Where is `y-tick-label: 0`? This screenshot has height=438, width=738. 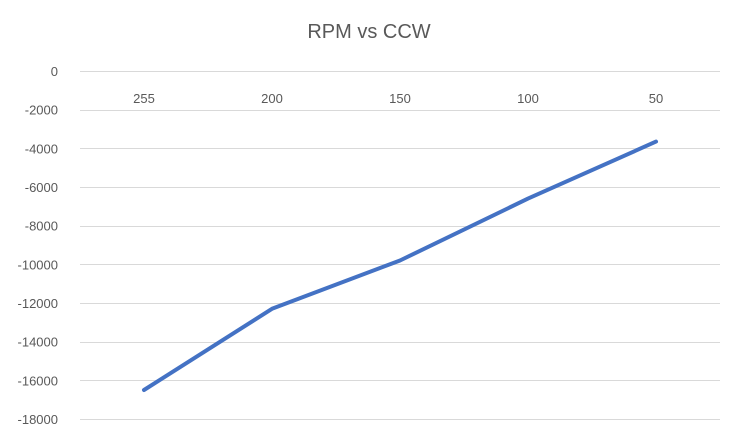
y-tick-label: 0 is located at coordinates (54, 71).